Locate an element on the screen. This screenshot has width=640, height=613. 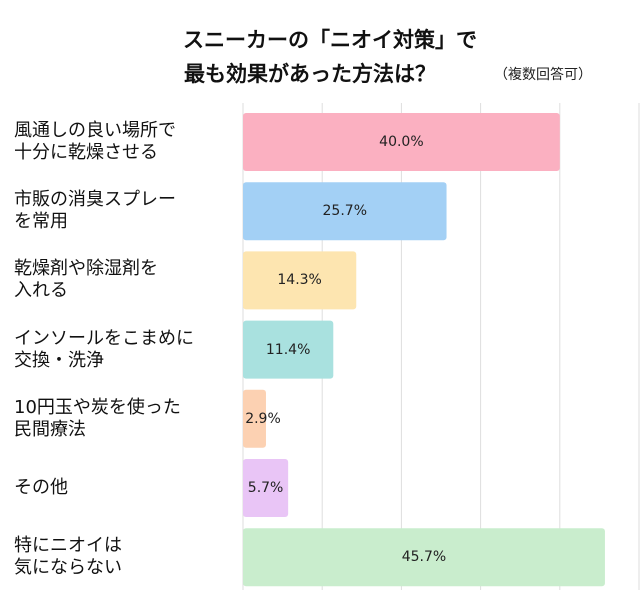
category-label-line: 入れる is located at coordinates (41, 291).